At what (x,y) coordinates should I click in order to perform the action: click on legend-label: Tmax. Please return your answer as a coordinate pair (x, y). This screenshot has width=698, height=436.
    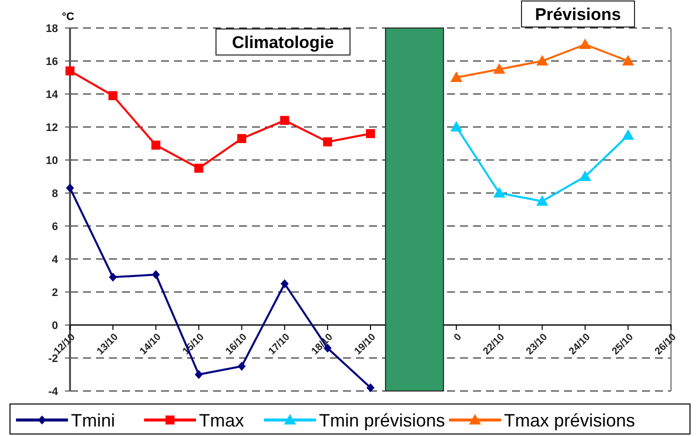
    Looking at the image, I should click on (221, 420).